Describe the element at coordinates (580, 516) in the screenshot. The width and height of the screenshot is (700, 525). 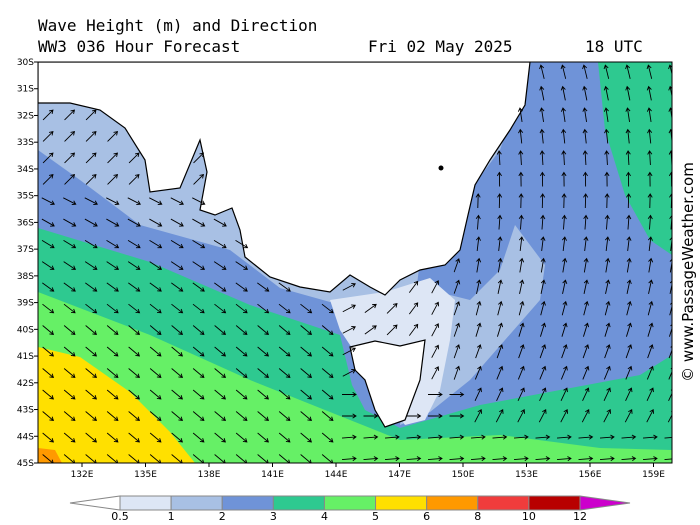
I see `cb-label: 12` at that location.